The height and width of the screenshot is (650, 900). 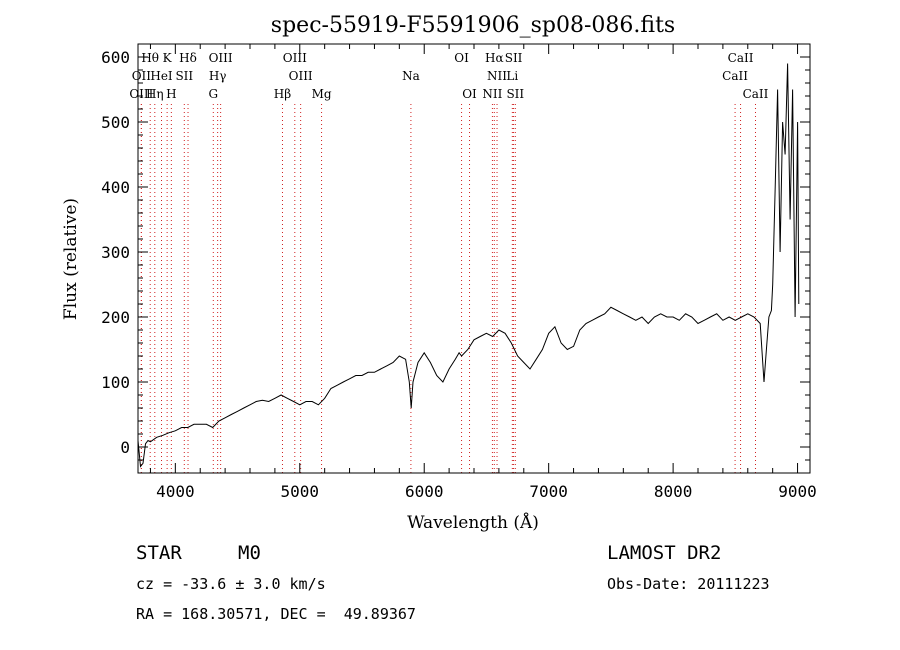 What do you see at coordinates (161, 76) in the screenshot?
I see `emission-line-label: HeI` at bounding box center [161, 76].